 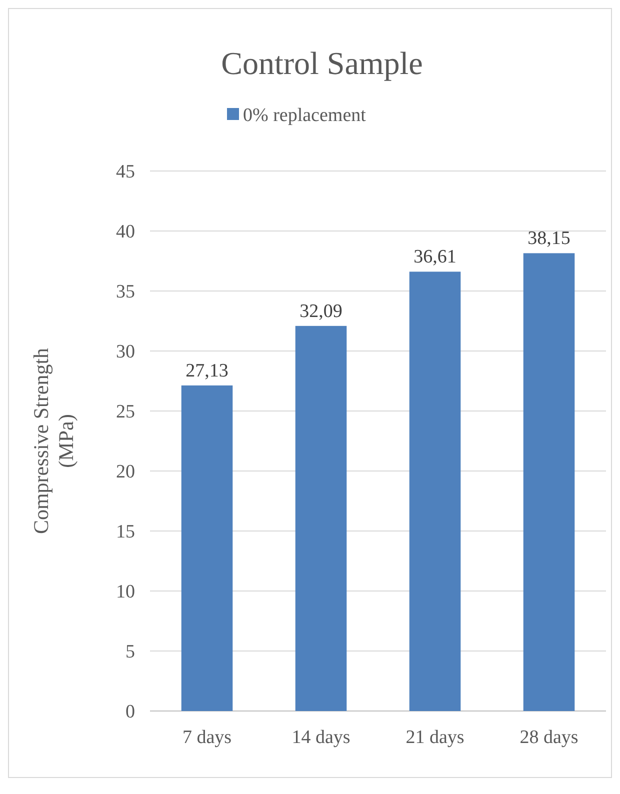 I want to click on y-tick-label: 30, so click(x=125, y=352).